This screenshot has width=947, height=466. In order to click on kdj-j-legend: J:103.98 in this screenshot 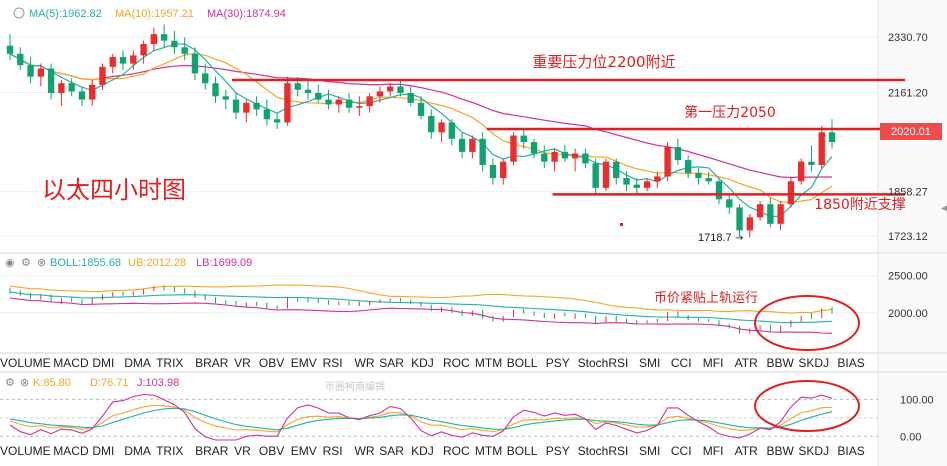, I will do `click(158, 383)`.